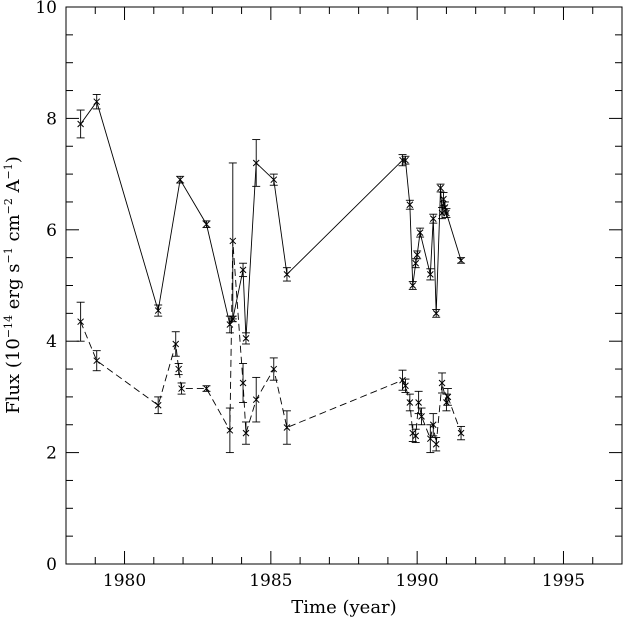  What do you see at coordinates (417, 581) in the screenshot?
I see `x-tick-label: 1990` at bounding box center [417, 581].